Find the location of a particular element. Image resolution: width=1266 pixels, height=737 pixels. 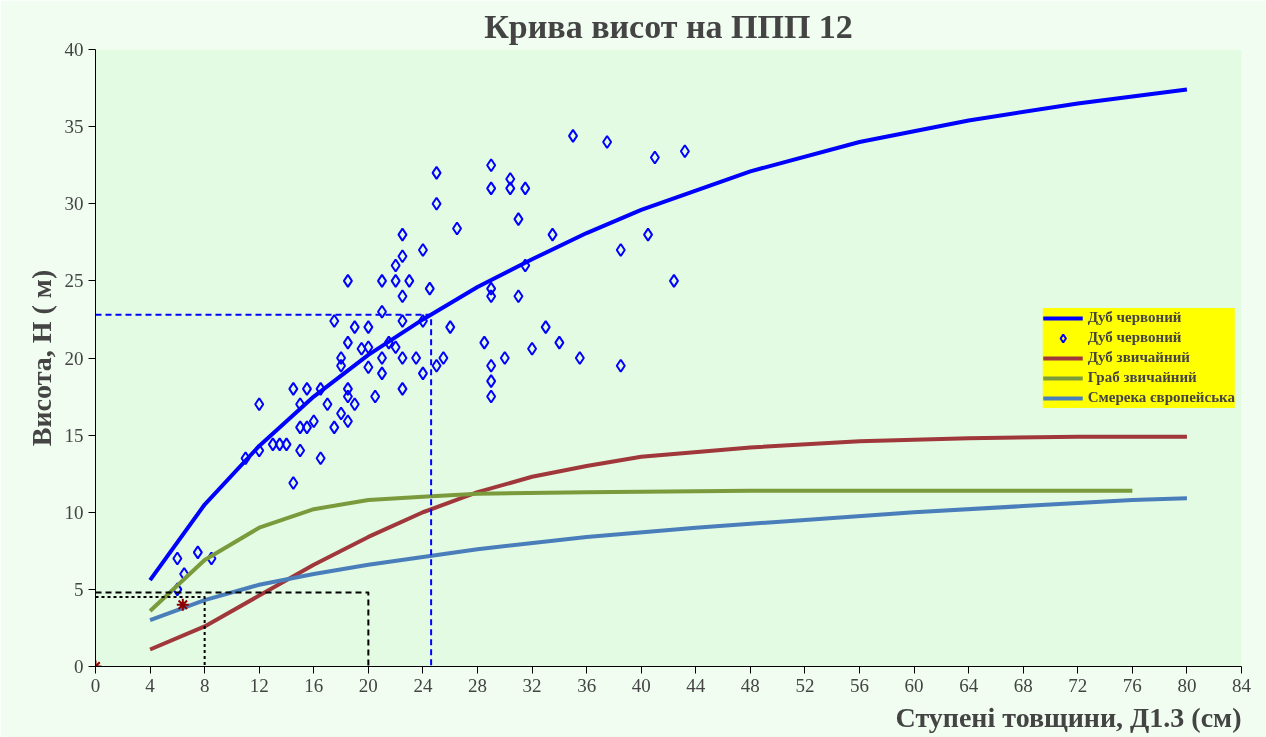

y-tick-label: 40 is located at coordinates (74, 49).